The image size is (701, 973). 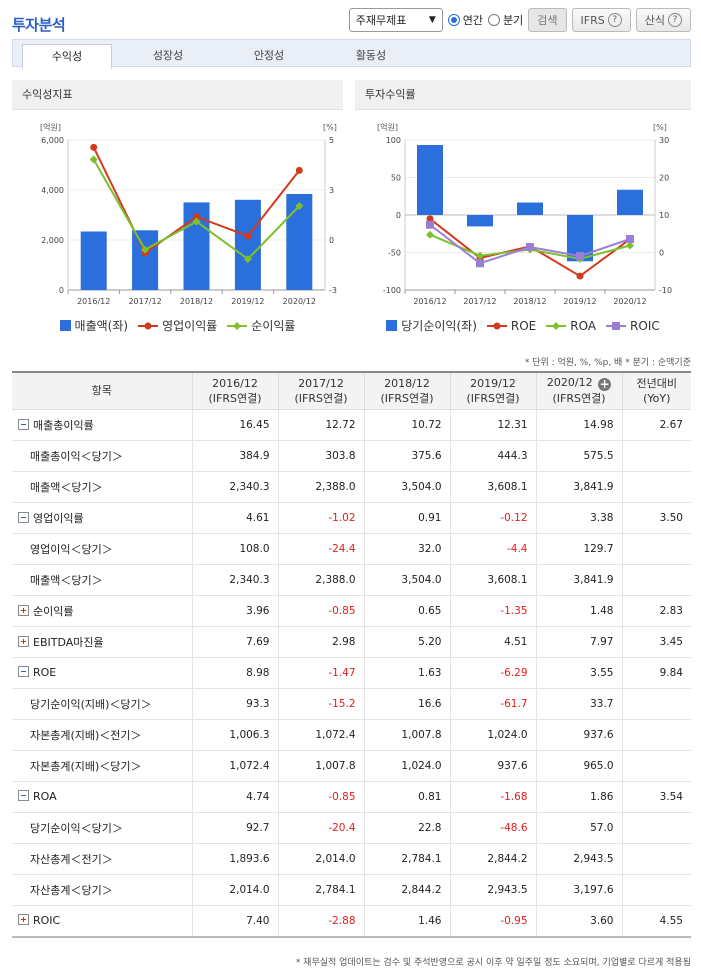 What do you see at coordinates (579, 641) in the screenshot?
I see `value-cell: 7.97` at bounding box center [579, 641].